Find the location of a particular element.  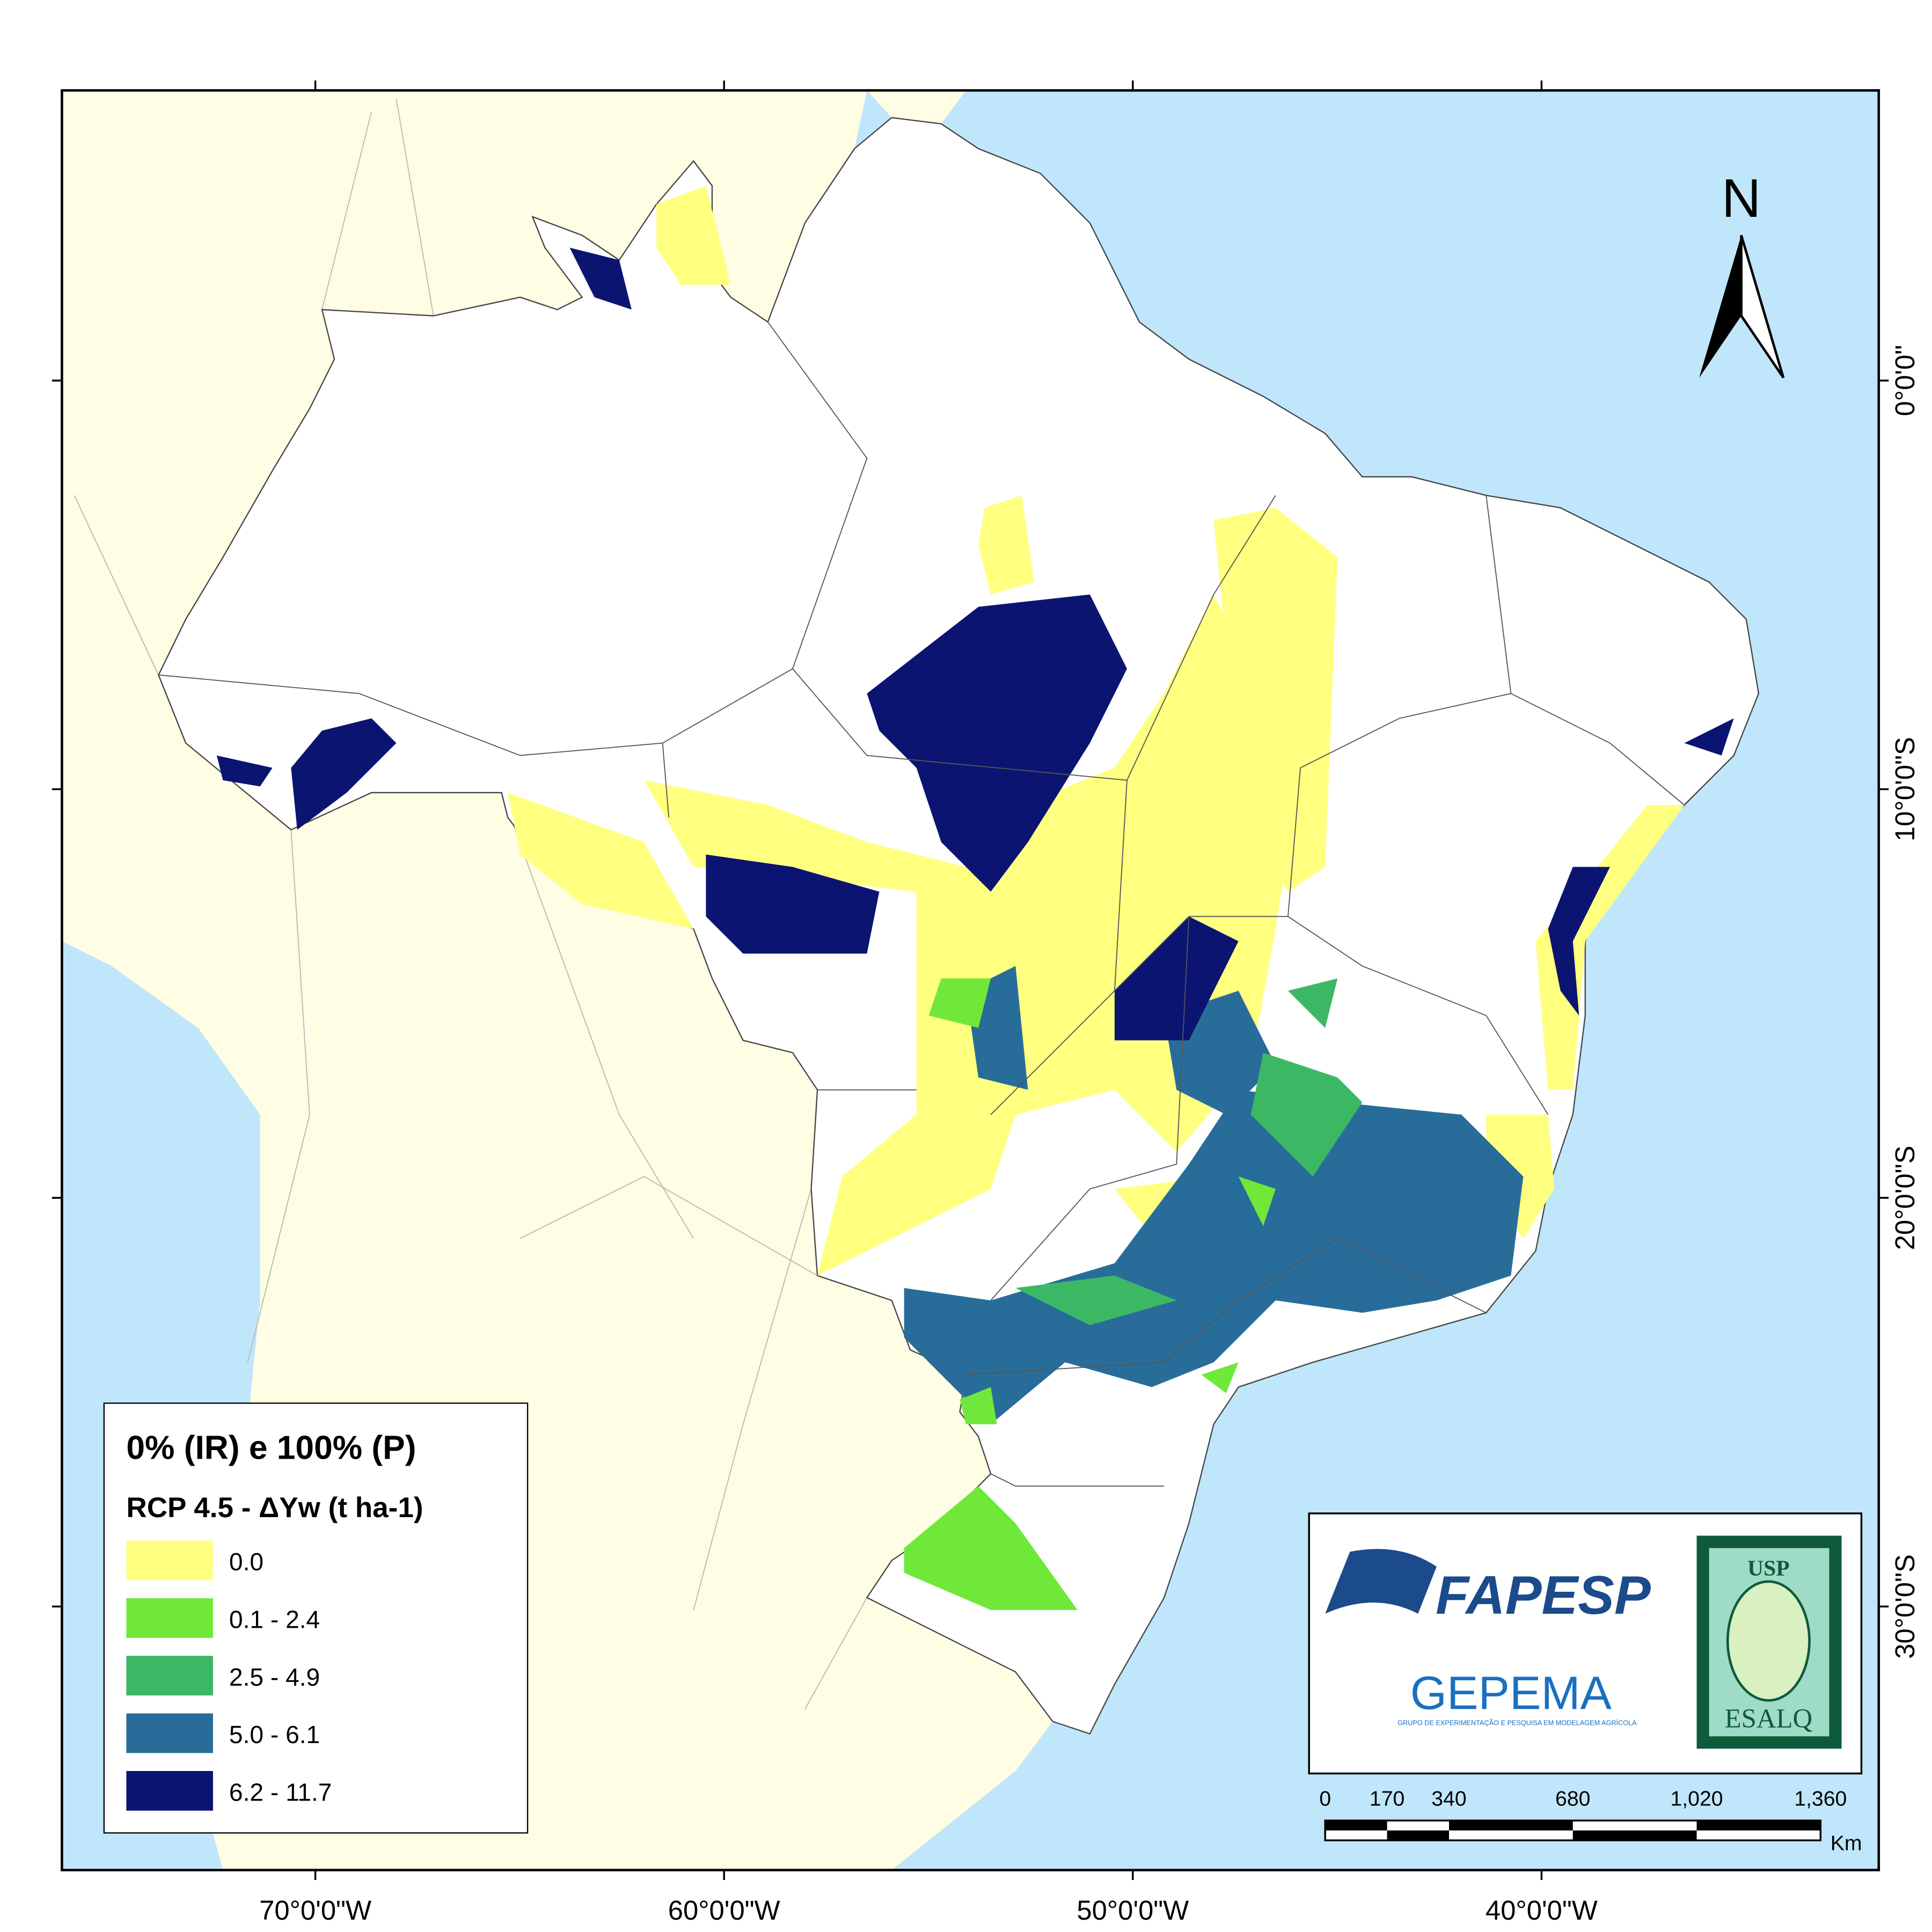

scale-bar-label: 1,020 is located at coordinates (1696, 1799).